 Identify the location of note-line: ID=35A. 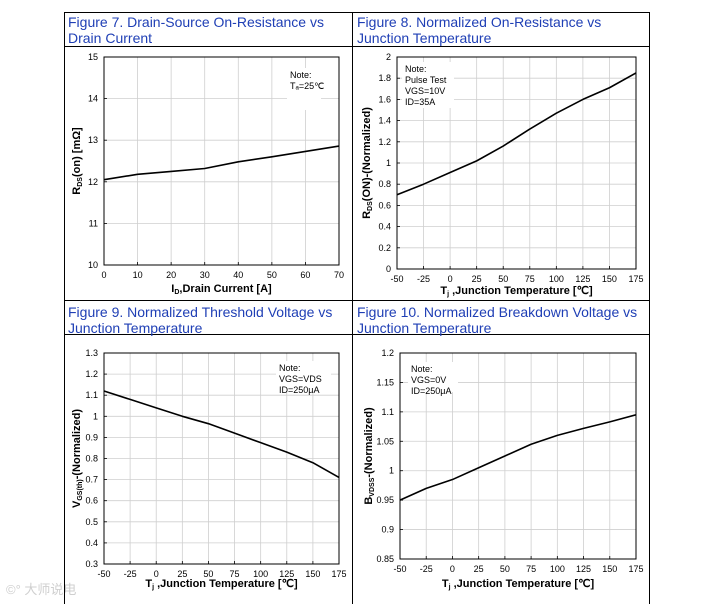
(420, 102).